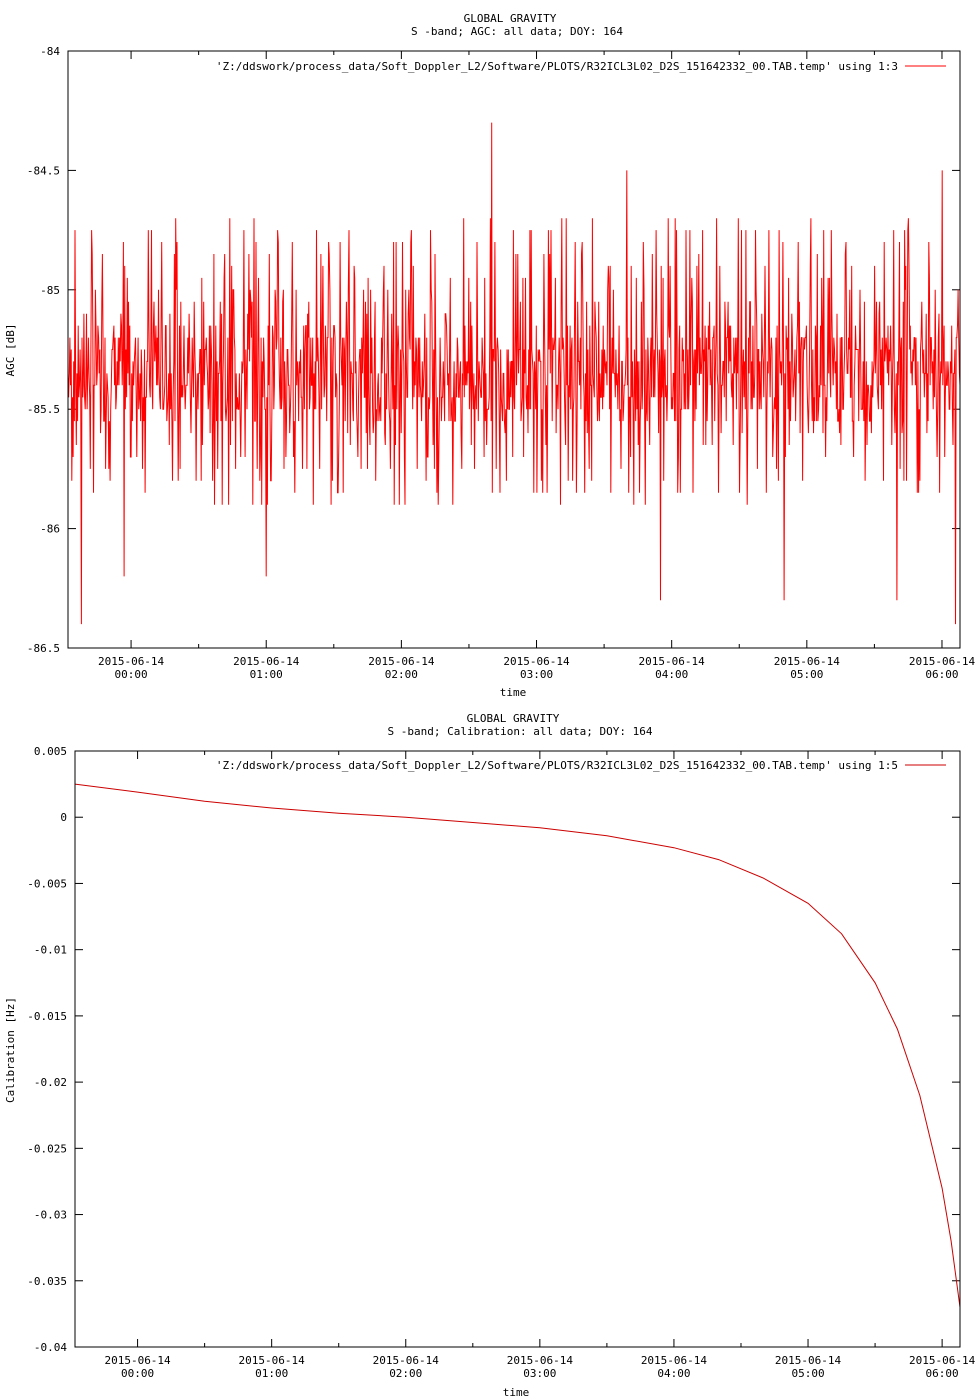  What do you see at coordinates (520, 731) in the screenshot?
I see `chart-subtitle: S -band; Calibration: all data; DOY: 164` at bounding box center [520, 731].